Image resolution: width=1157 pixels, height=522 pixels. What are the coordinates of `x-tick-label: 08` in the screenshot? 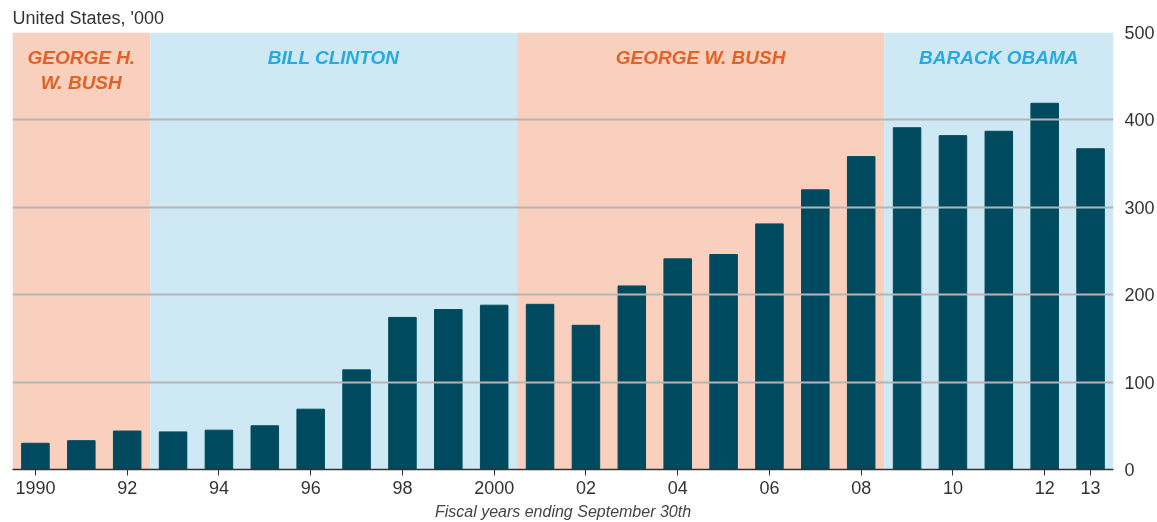 It's located at (861, 487).